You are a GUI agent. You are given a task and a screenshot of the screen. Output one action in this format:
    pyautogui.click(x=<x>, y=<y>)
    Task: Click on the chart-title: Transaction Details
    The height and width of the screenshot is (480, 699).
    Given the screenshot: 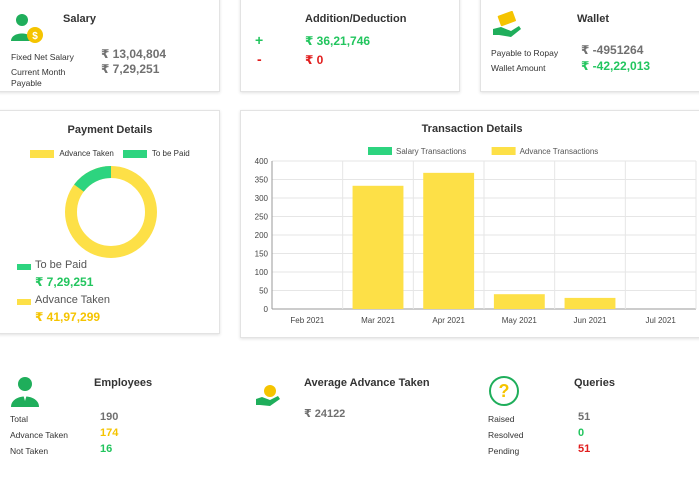 What is the action you would take?
    pyautogui.click(x=472, y=129)
    